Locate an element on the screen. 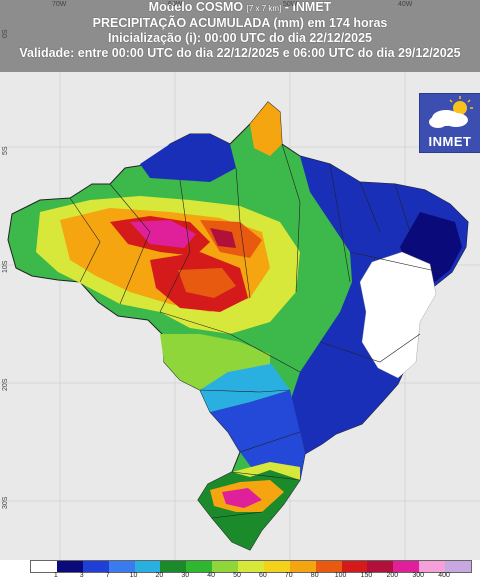  legend-label: 7 is located at coordinates (107, 575).